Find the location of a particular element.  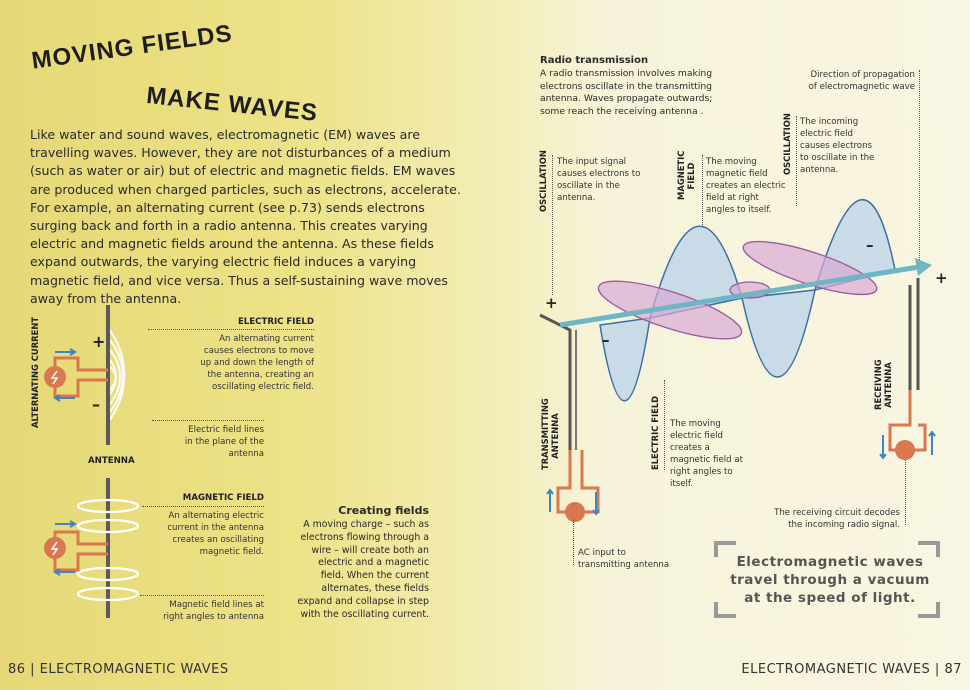

title-line-1: MOVING FIELDS is located at coordinates (132, 47).